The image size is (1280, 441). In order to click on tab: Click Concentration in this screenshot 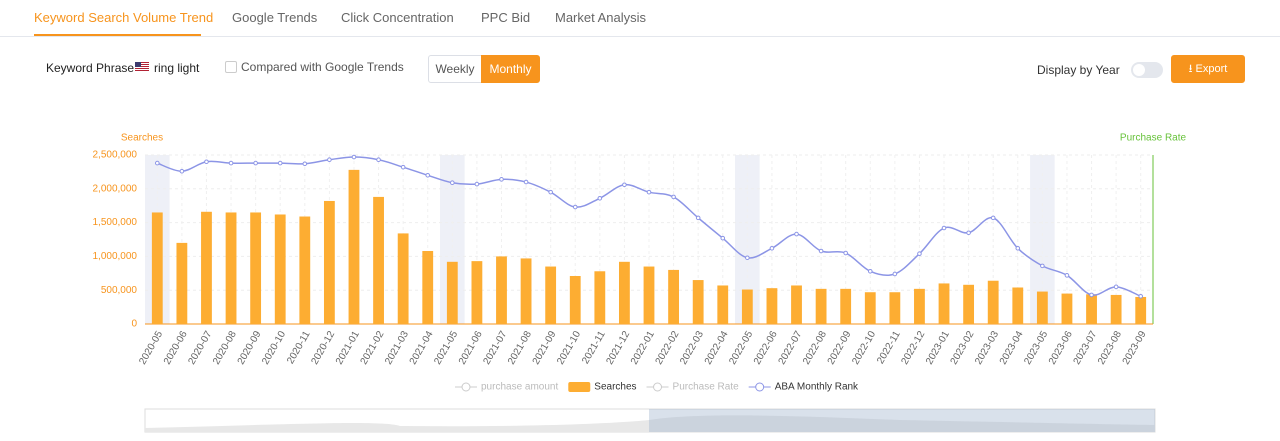, I will do `click(397, 17)`.